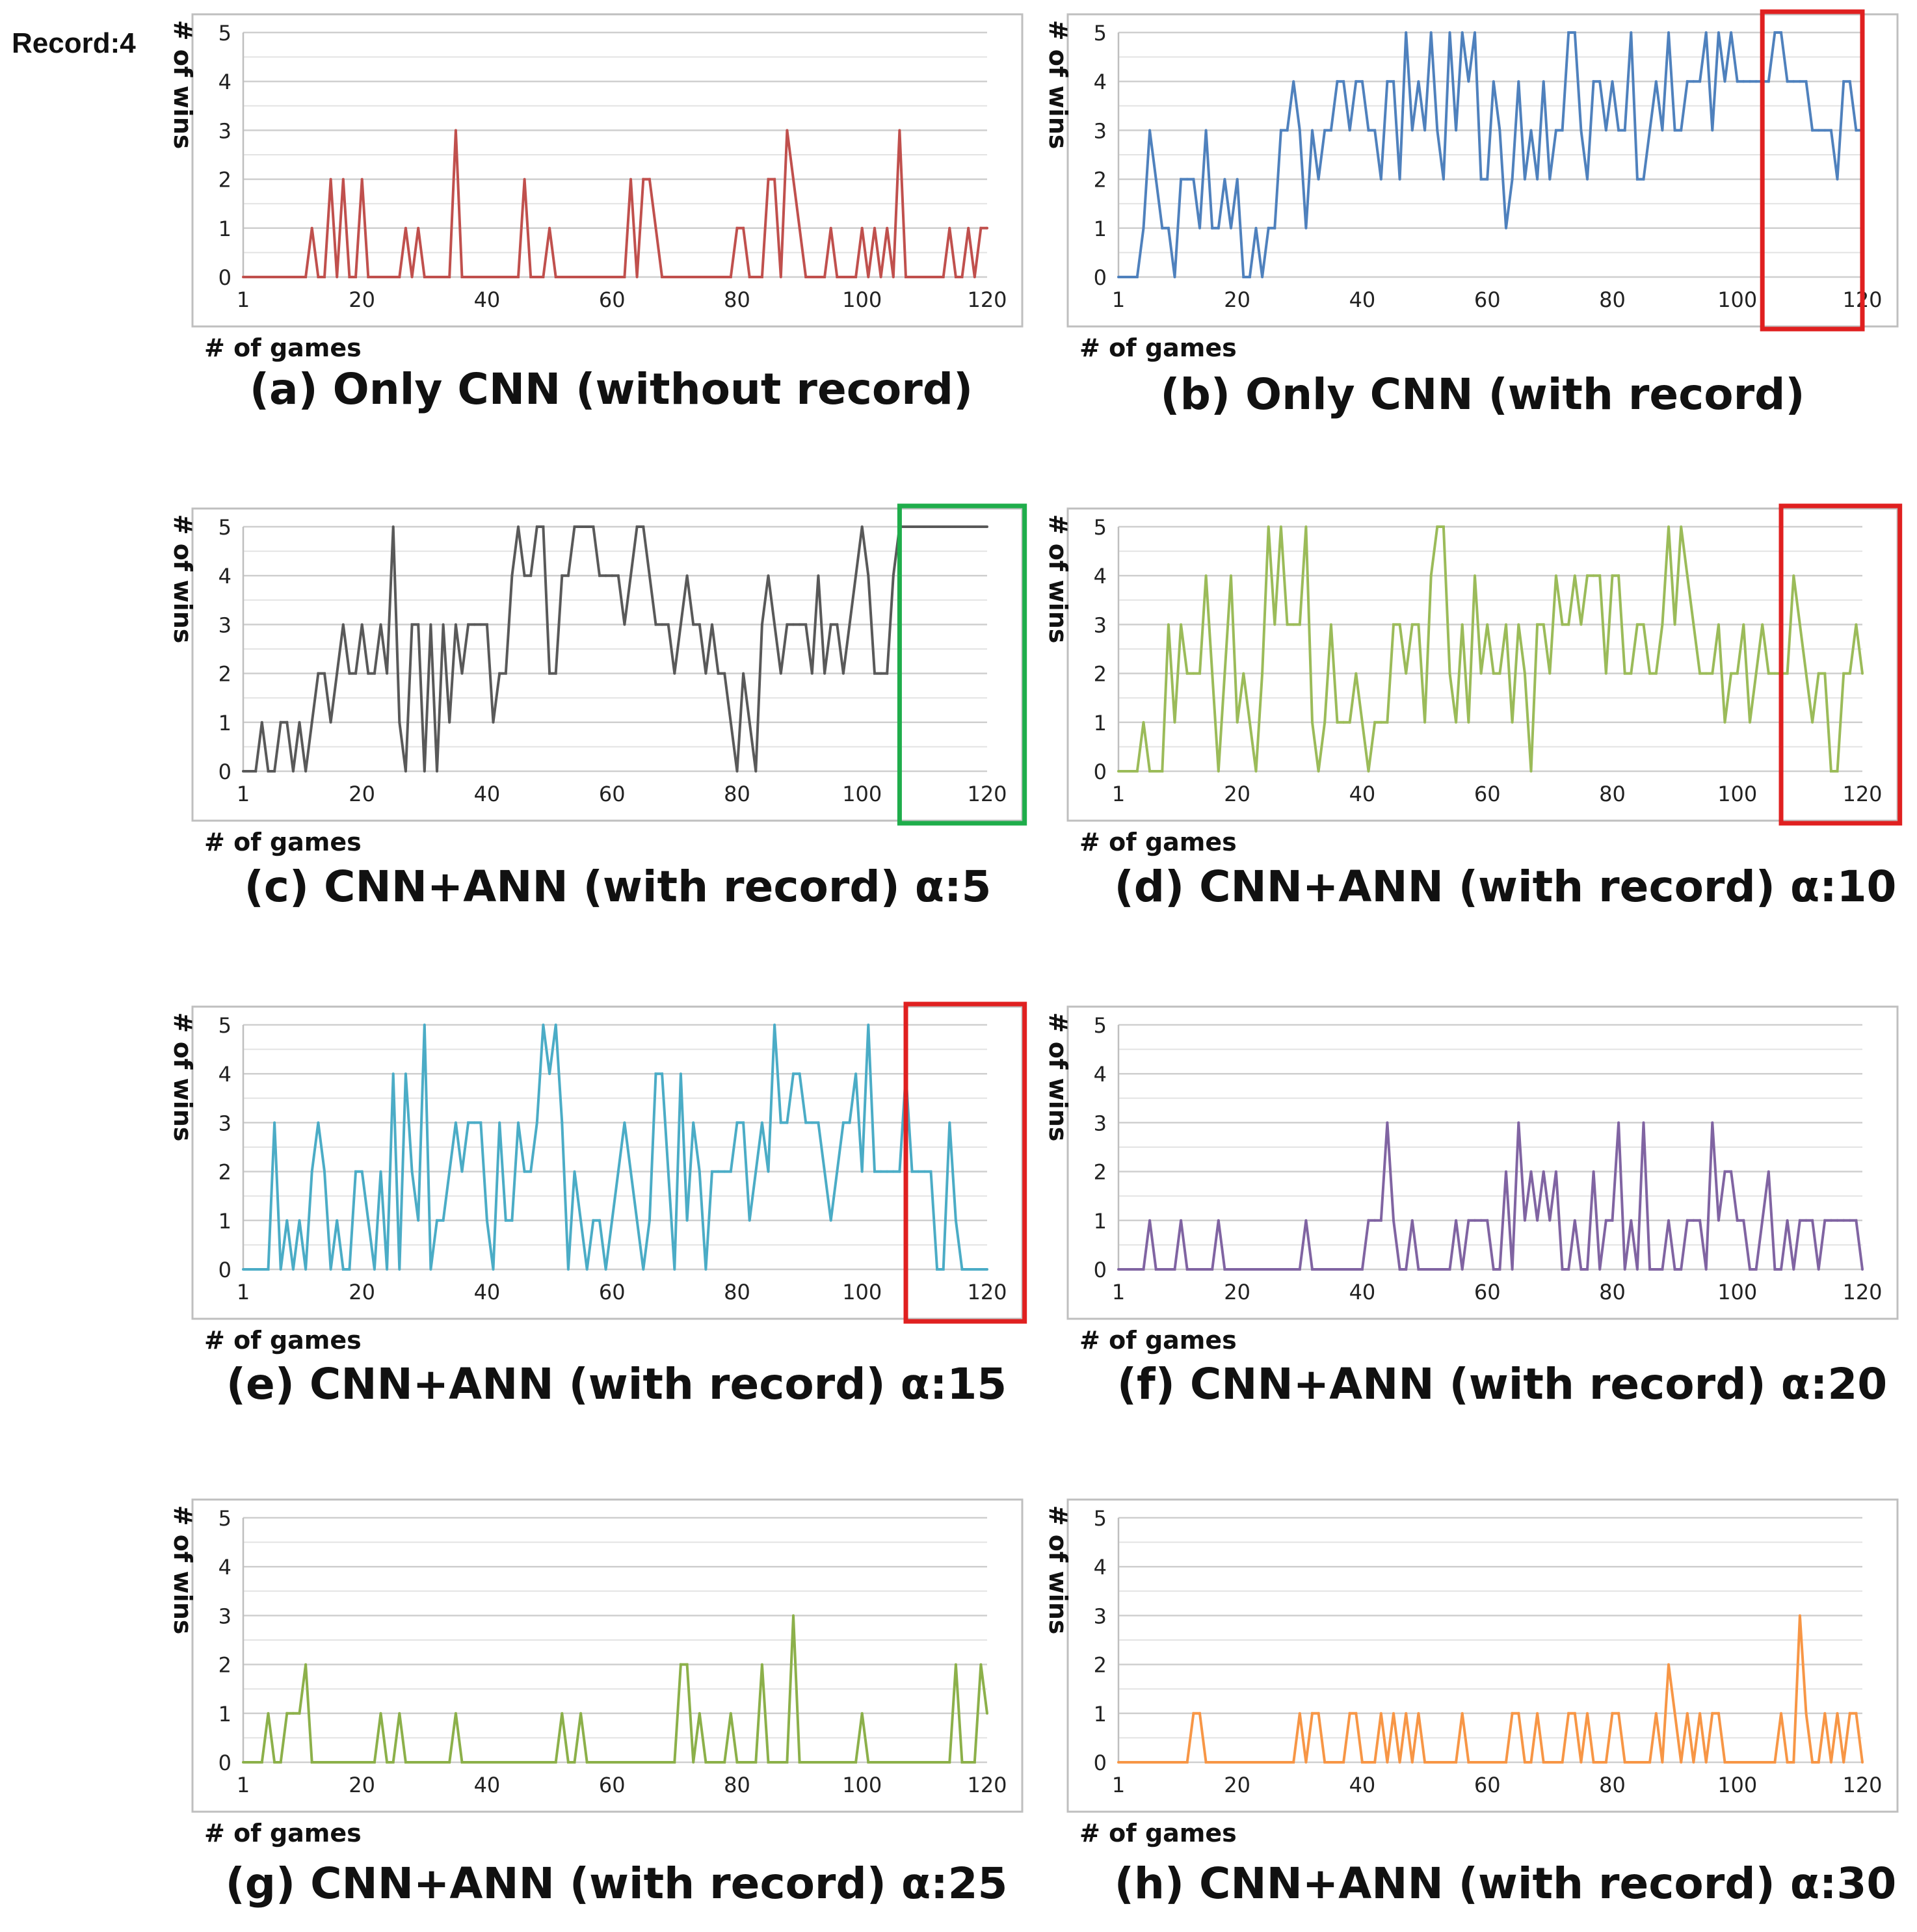 This screenshot has height=1932, width=1917. Describe the element at coordinates (1840, 664) in the screenshot. I see `highlight-box` at that location.